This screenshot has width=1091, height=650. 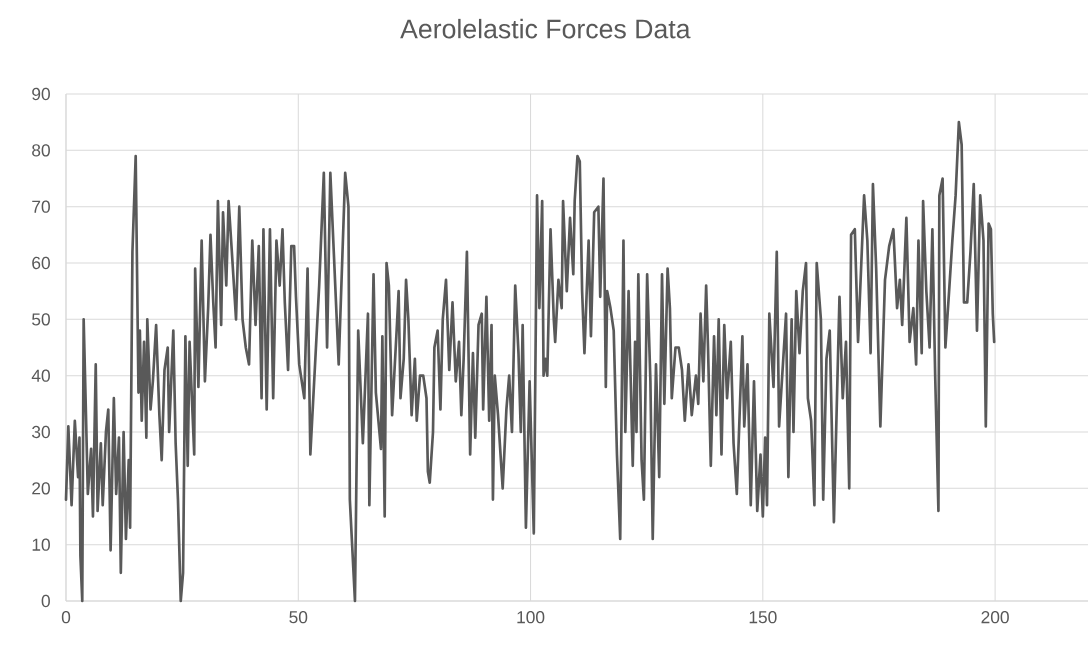 What do you see at coordinates (298, 617) in the screenshot?
I see `x-tick-label: 50` at bounding box center [298, 617].